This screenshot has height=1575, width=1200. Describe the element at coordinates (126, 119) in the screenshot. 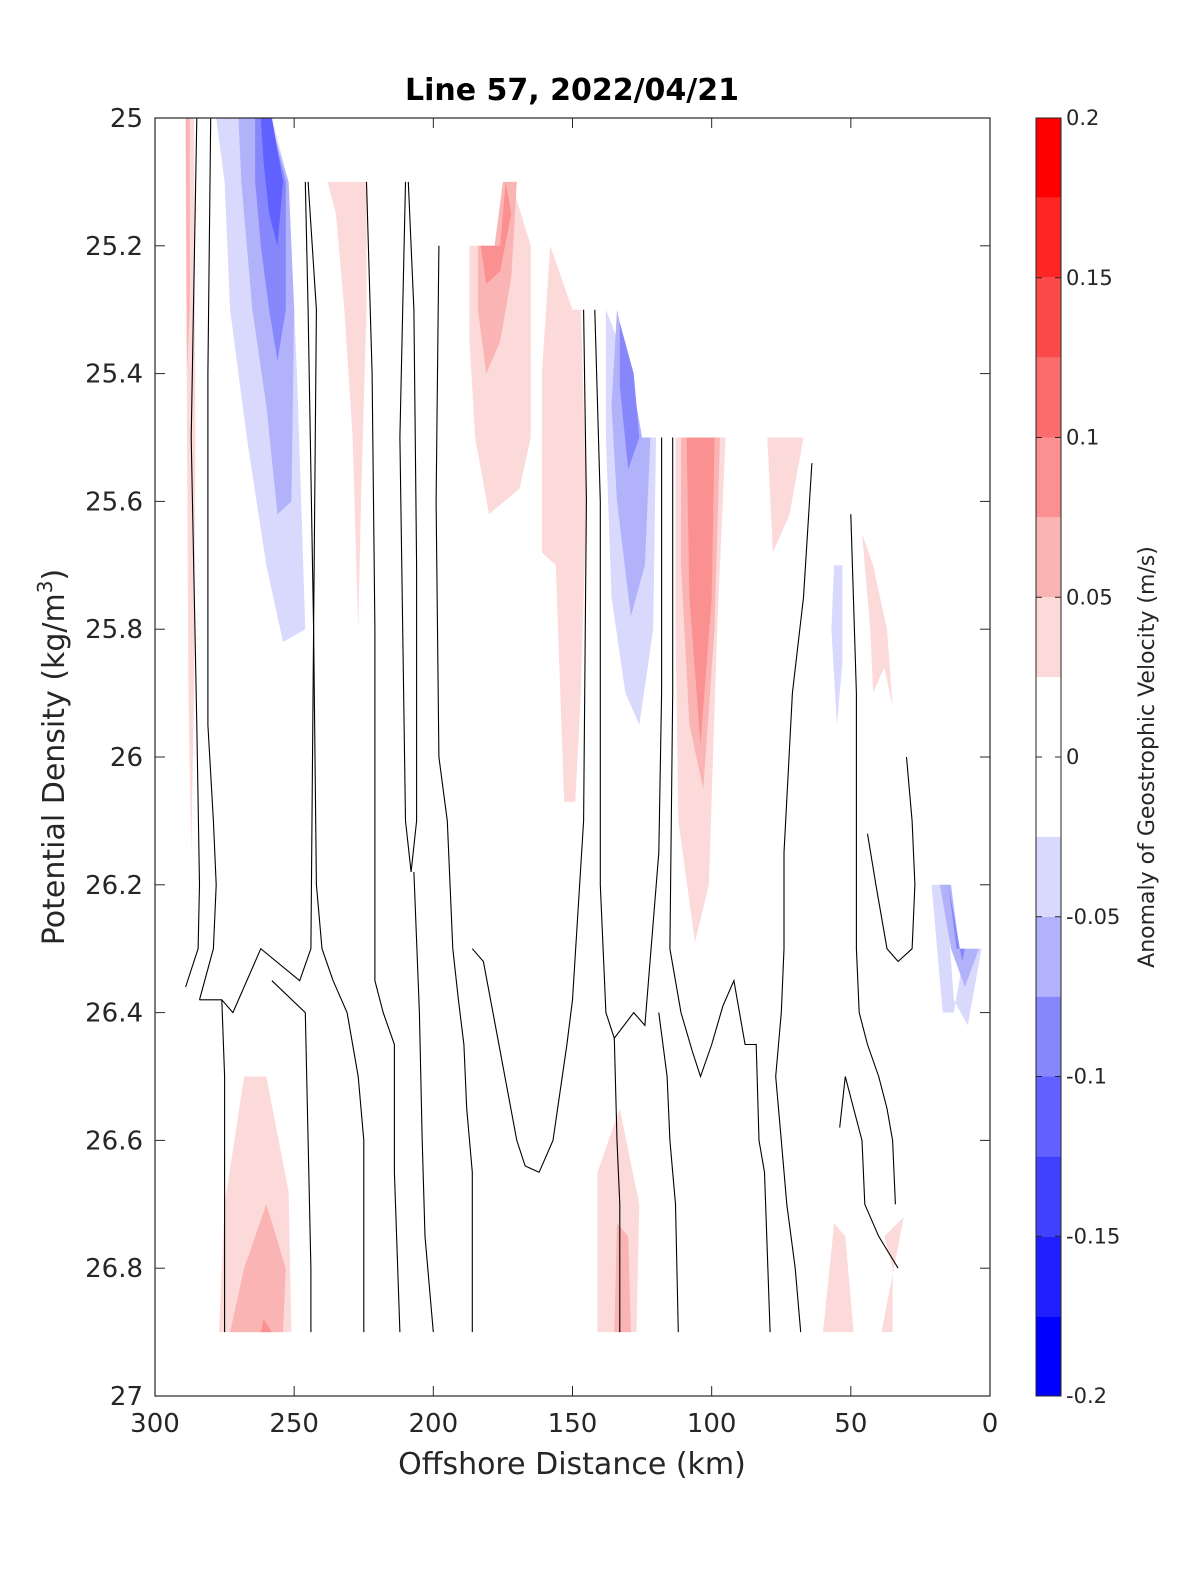

I see `y-tick-label-0: 25` at that location.